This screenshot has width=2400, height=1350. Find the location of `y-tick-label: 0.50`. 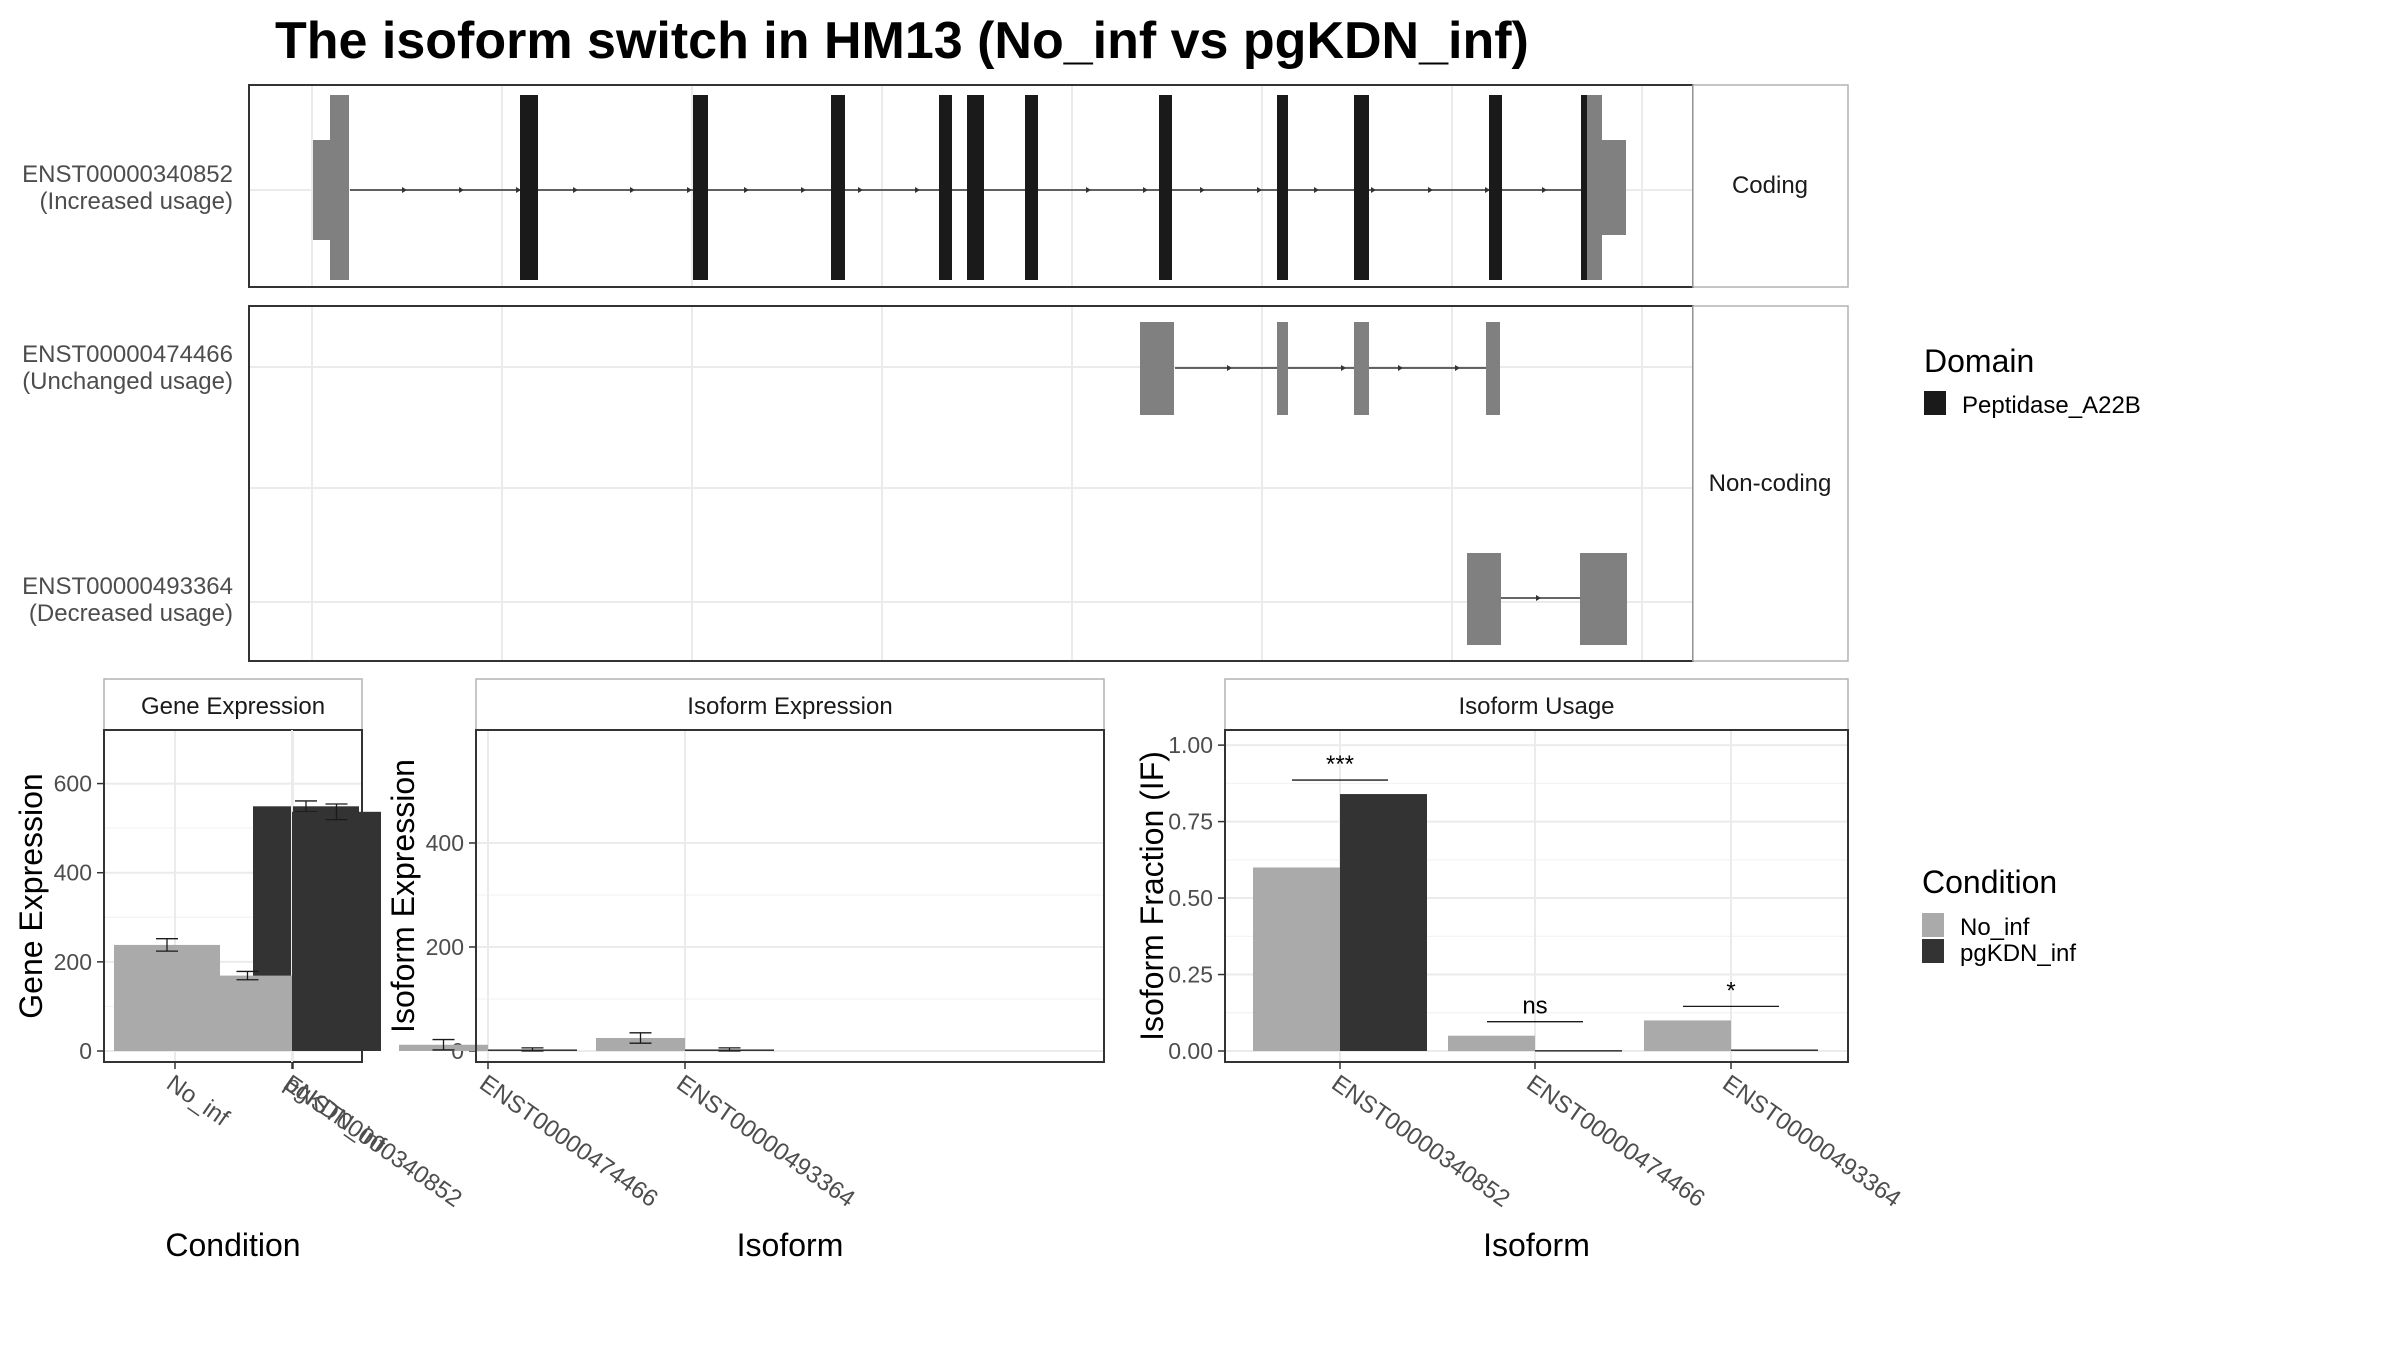

y-tick-label: 0.50 is located at coordinates (1190, 898).